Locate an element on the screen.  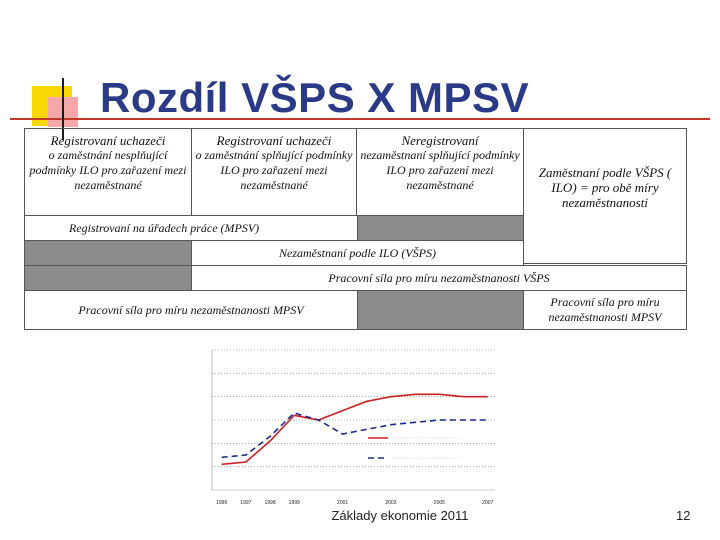
cell-registered-non-ilo-head: Registrovaní uchazeči is located at coordinates (108, 140).